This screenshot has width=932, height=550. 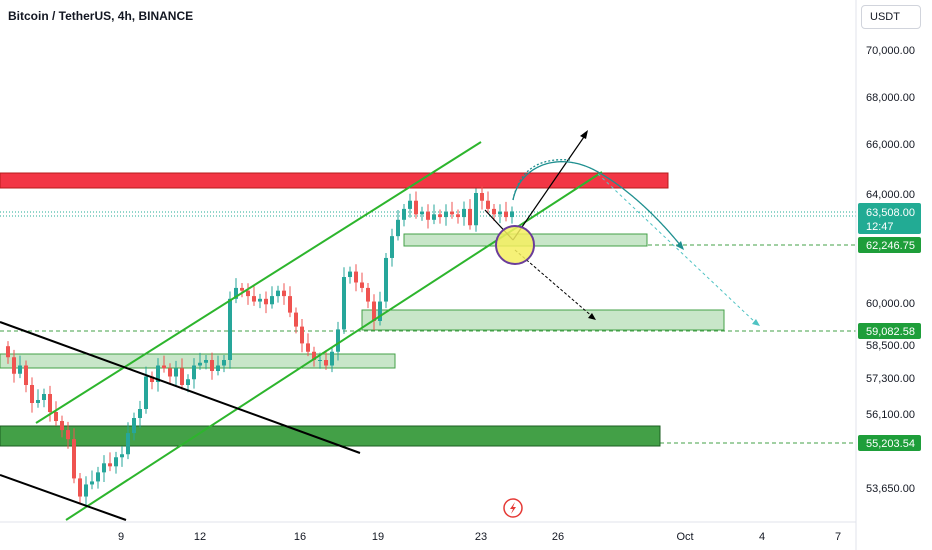 I want to click on y-tick-label: 57,300.00, so click(x=890, y=379).